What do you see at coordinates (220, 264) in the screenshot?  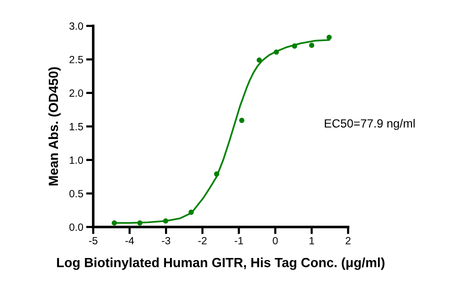 I see `x-axis-title: Log Biotinylated Human GITR, His Tag Conc. (μg/ml)` at bounding box center [220, 264].